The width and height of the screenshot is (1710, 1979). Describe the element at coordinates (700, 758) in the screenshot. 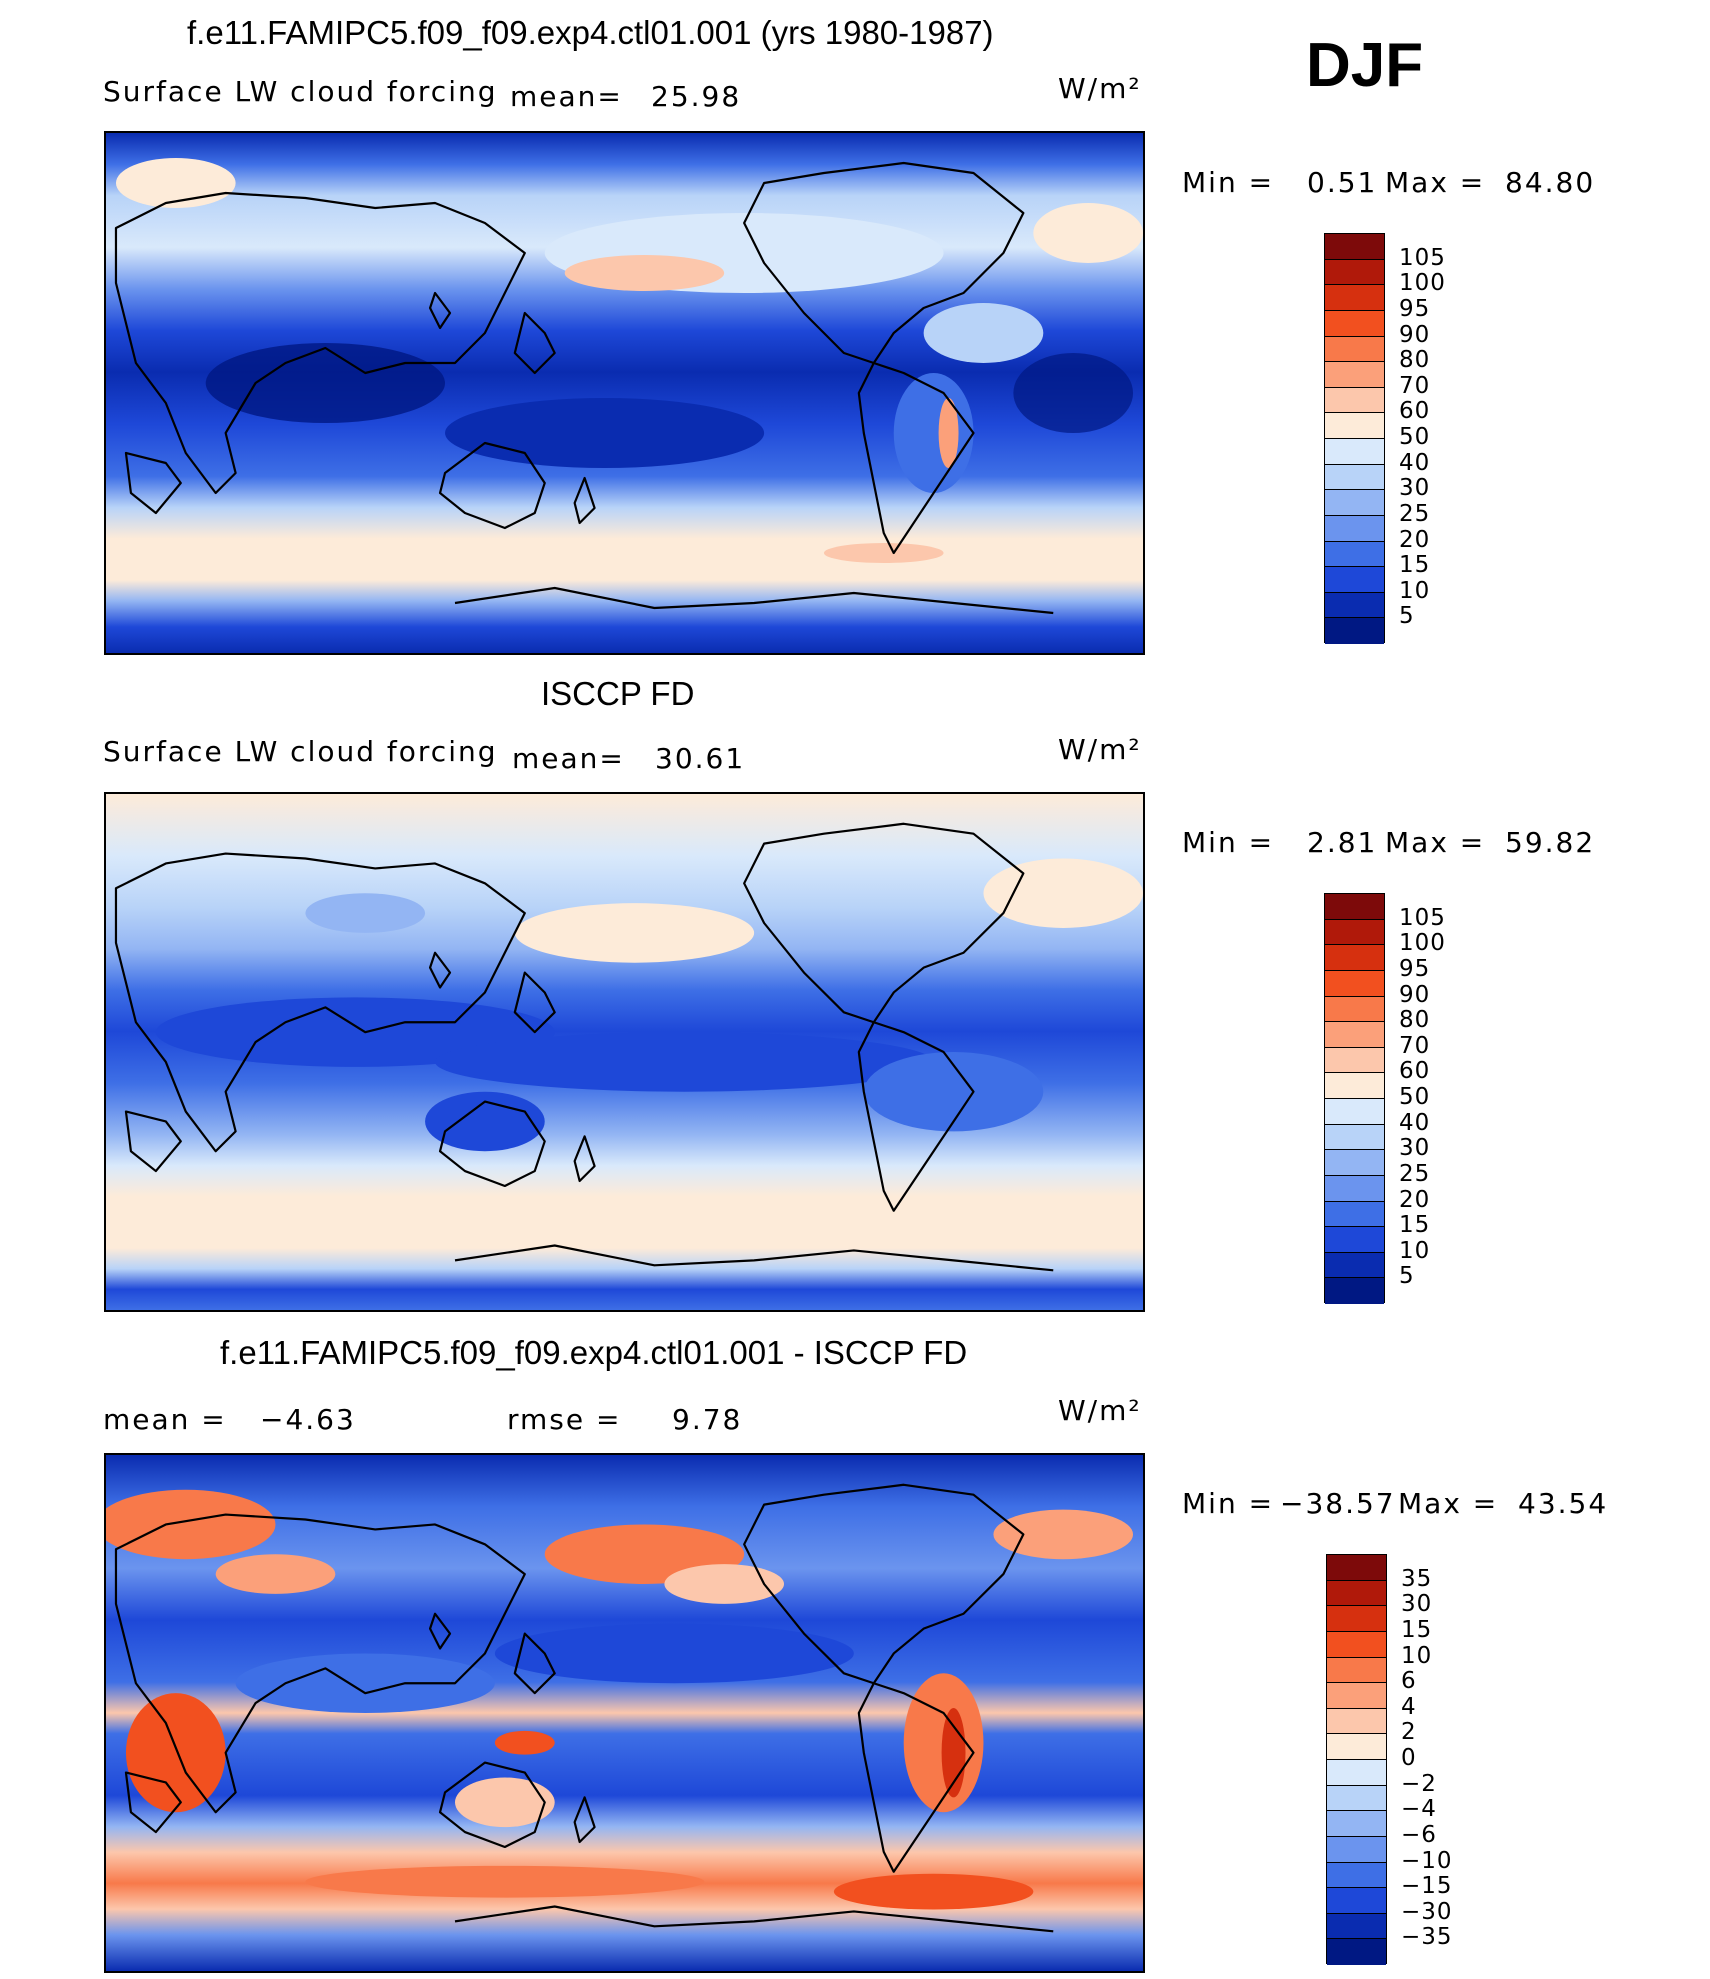

I see `panel2-mean-value: 30.61` at that location.